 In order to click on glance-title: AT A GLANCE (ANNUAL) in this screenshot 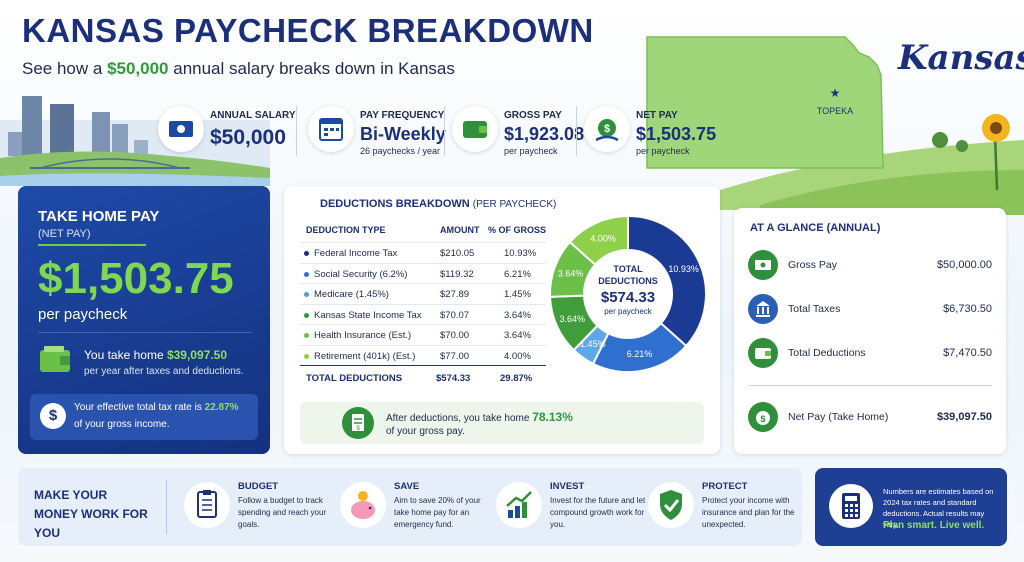, I will do `click(815, 228)`.